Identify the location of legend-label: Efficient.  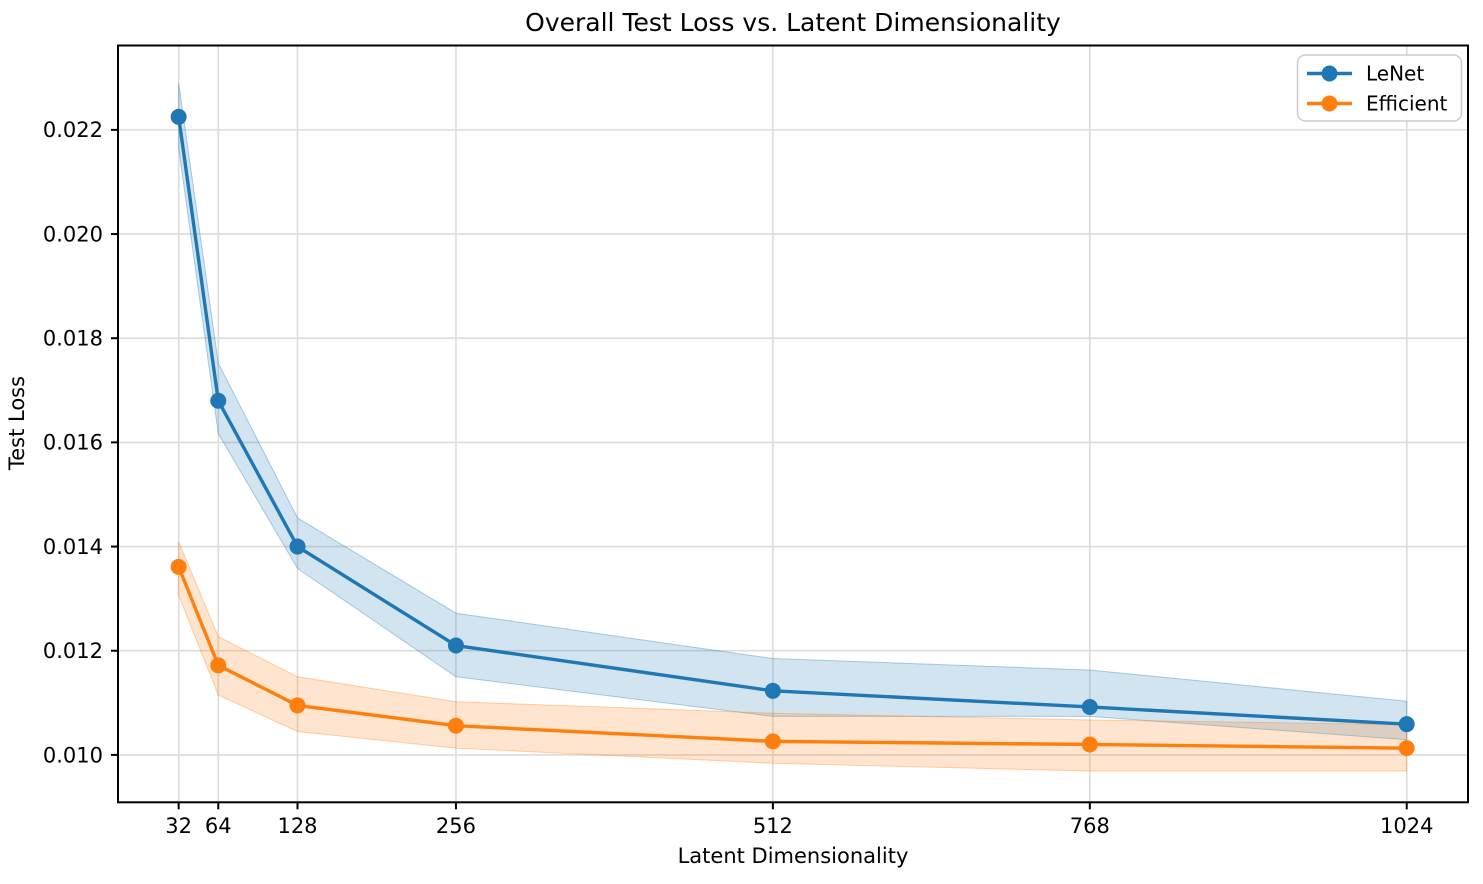
(1407, 104).